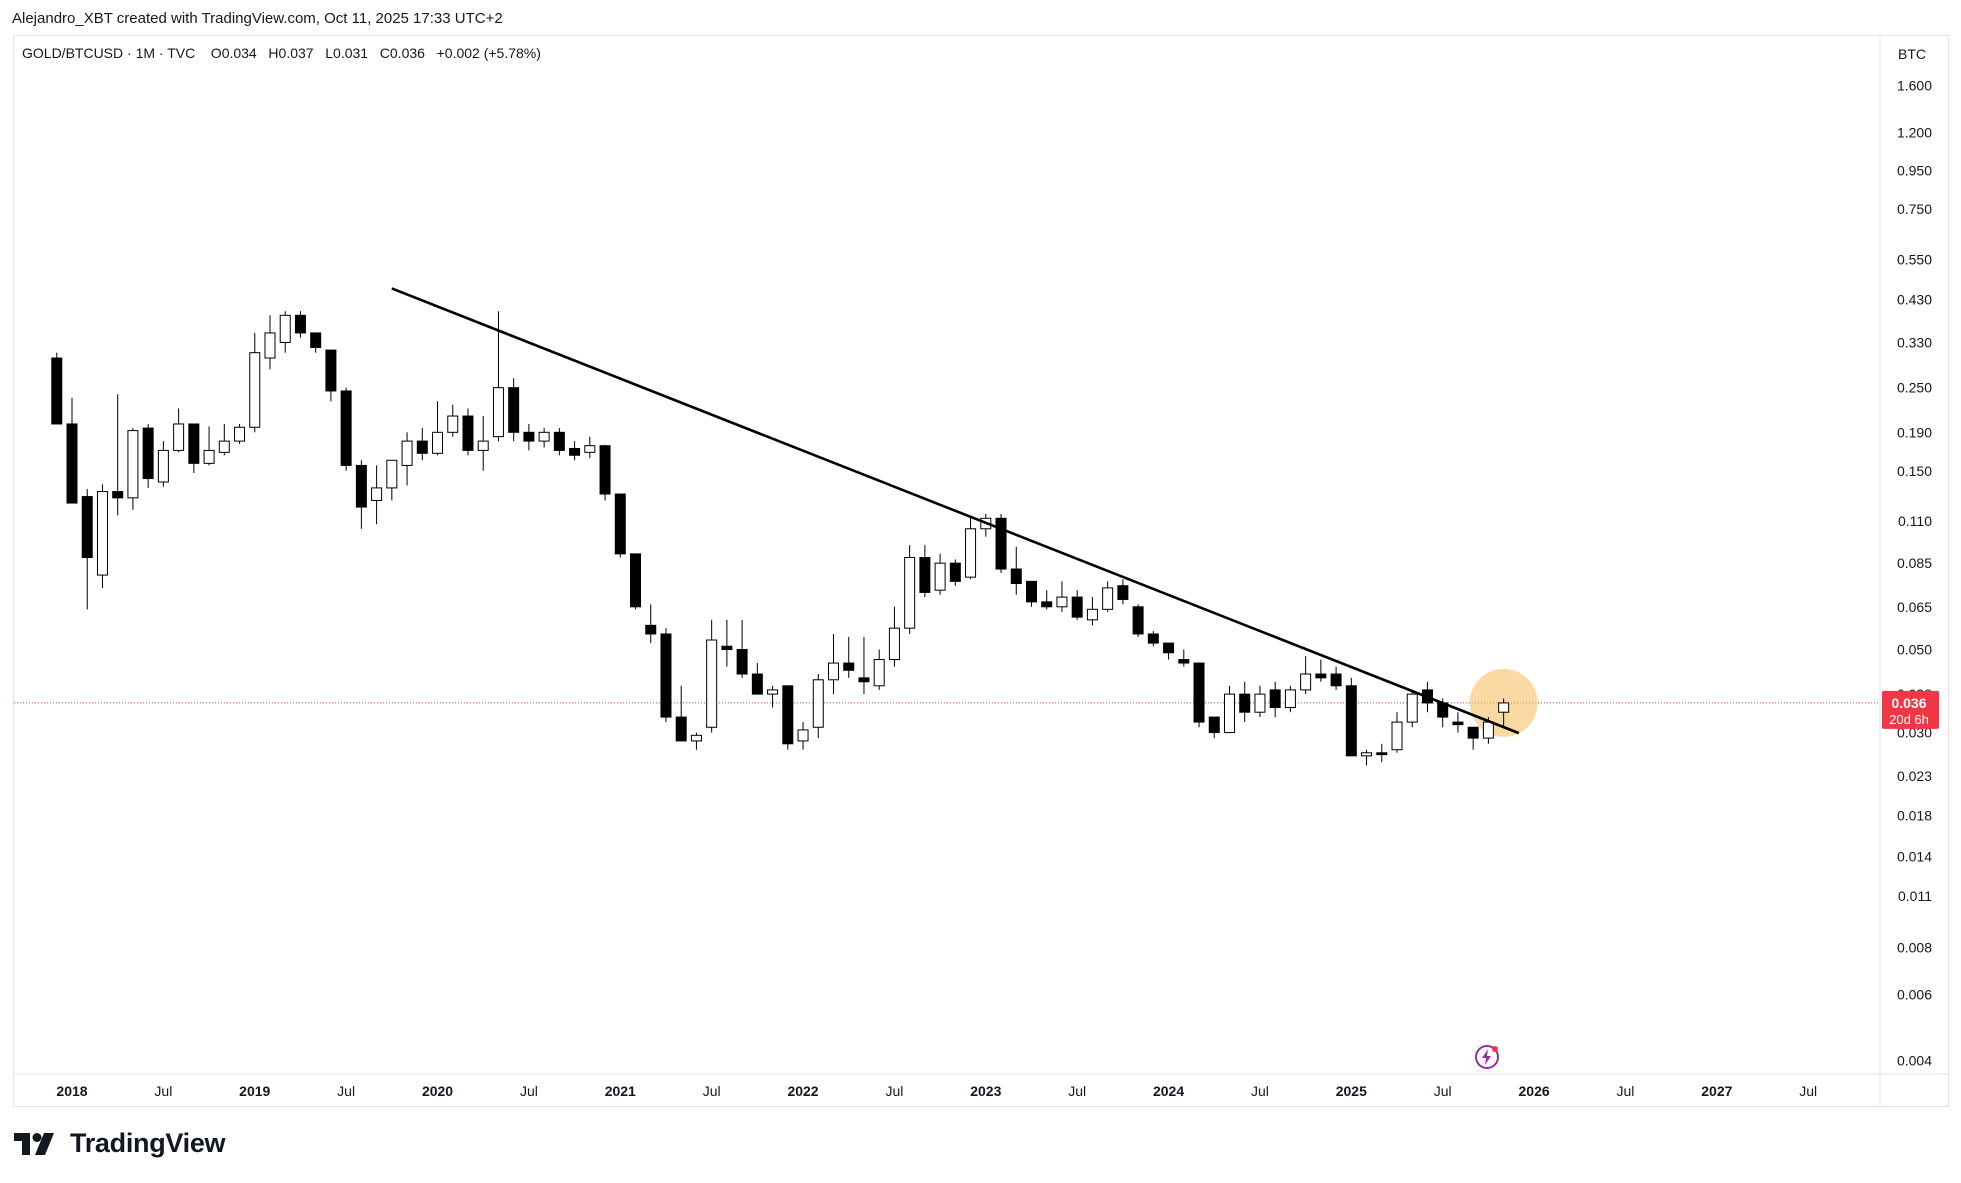 The width and height of the screenshot is (1961, 1183). Describe the element at coordinates (120, 1143) in the screenshot. I see `tradingview-logo: TradingView` at that location.